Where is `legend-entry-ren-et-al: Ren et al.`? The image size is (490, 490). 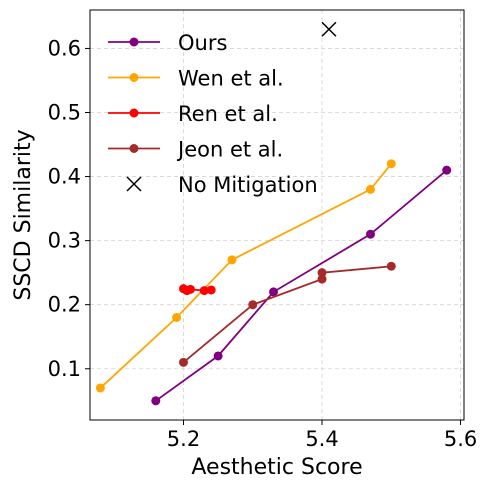
legend-entry-ren-et-al: Ren et al. is located at coordinates (193, 114).